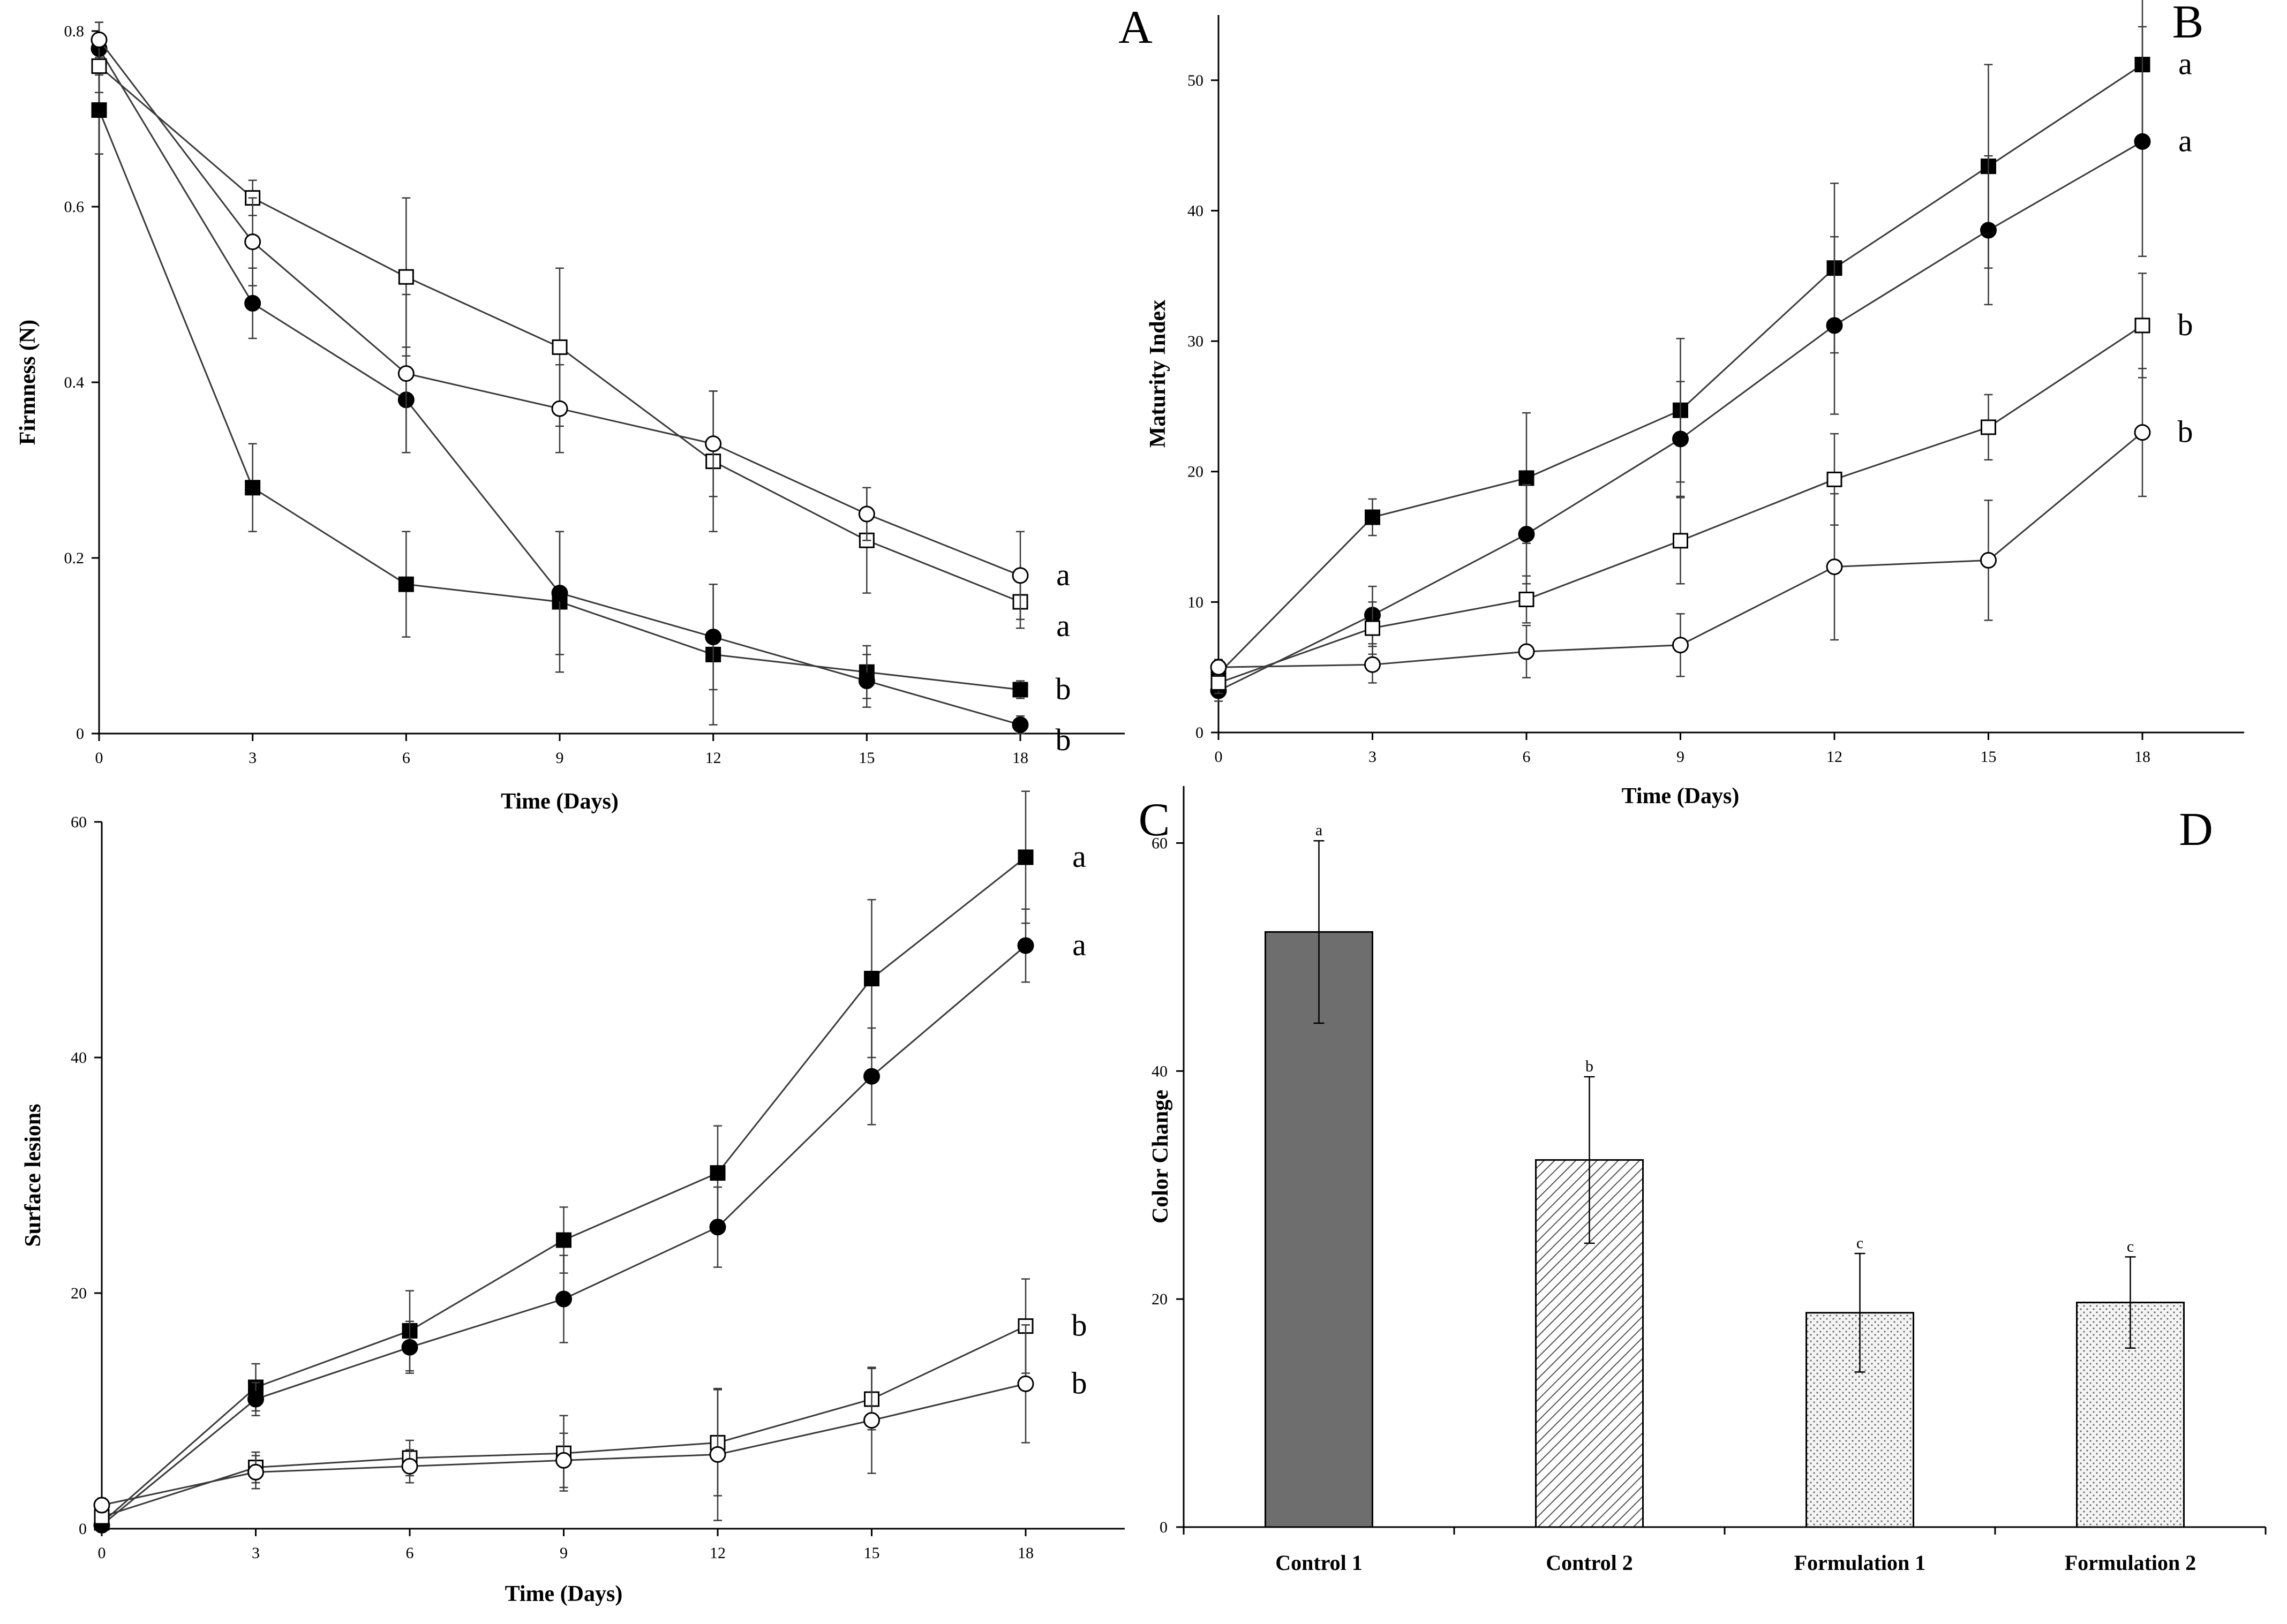 Image resolution: width=2287 pixels, height=1624 pixels. Describe the element at coordinates (102, 1553) in the screenshot. I see `x-tick-label: 0` at that location.